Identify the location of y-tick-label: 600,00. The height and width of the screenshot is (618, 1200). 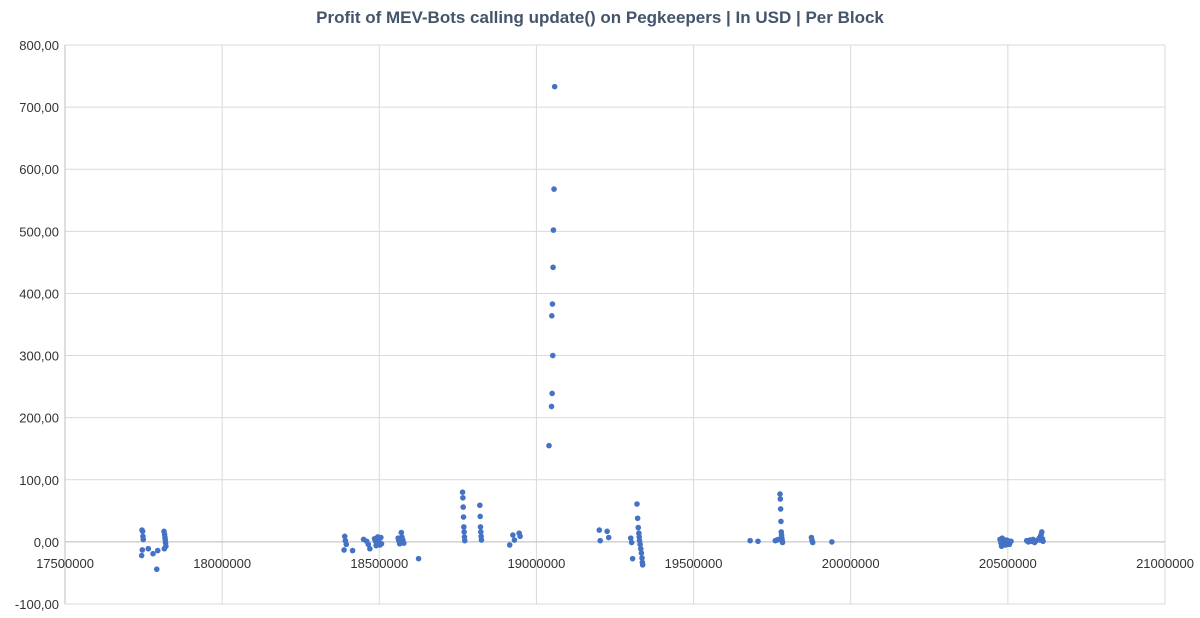
(39, 169).